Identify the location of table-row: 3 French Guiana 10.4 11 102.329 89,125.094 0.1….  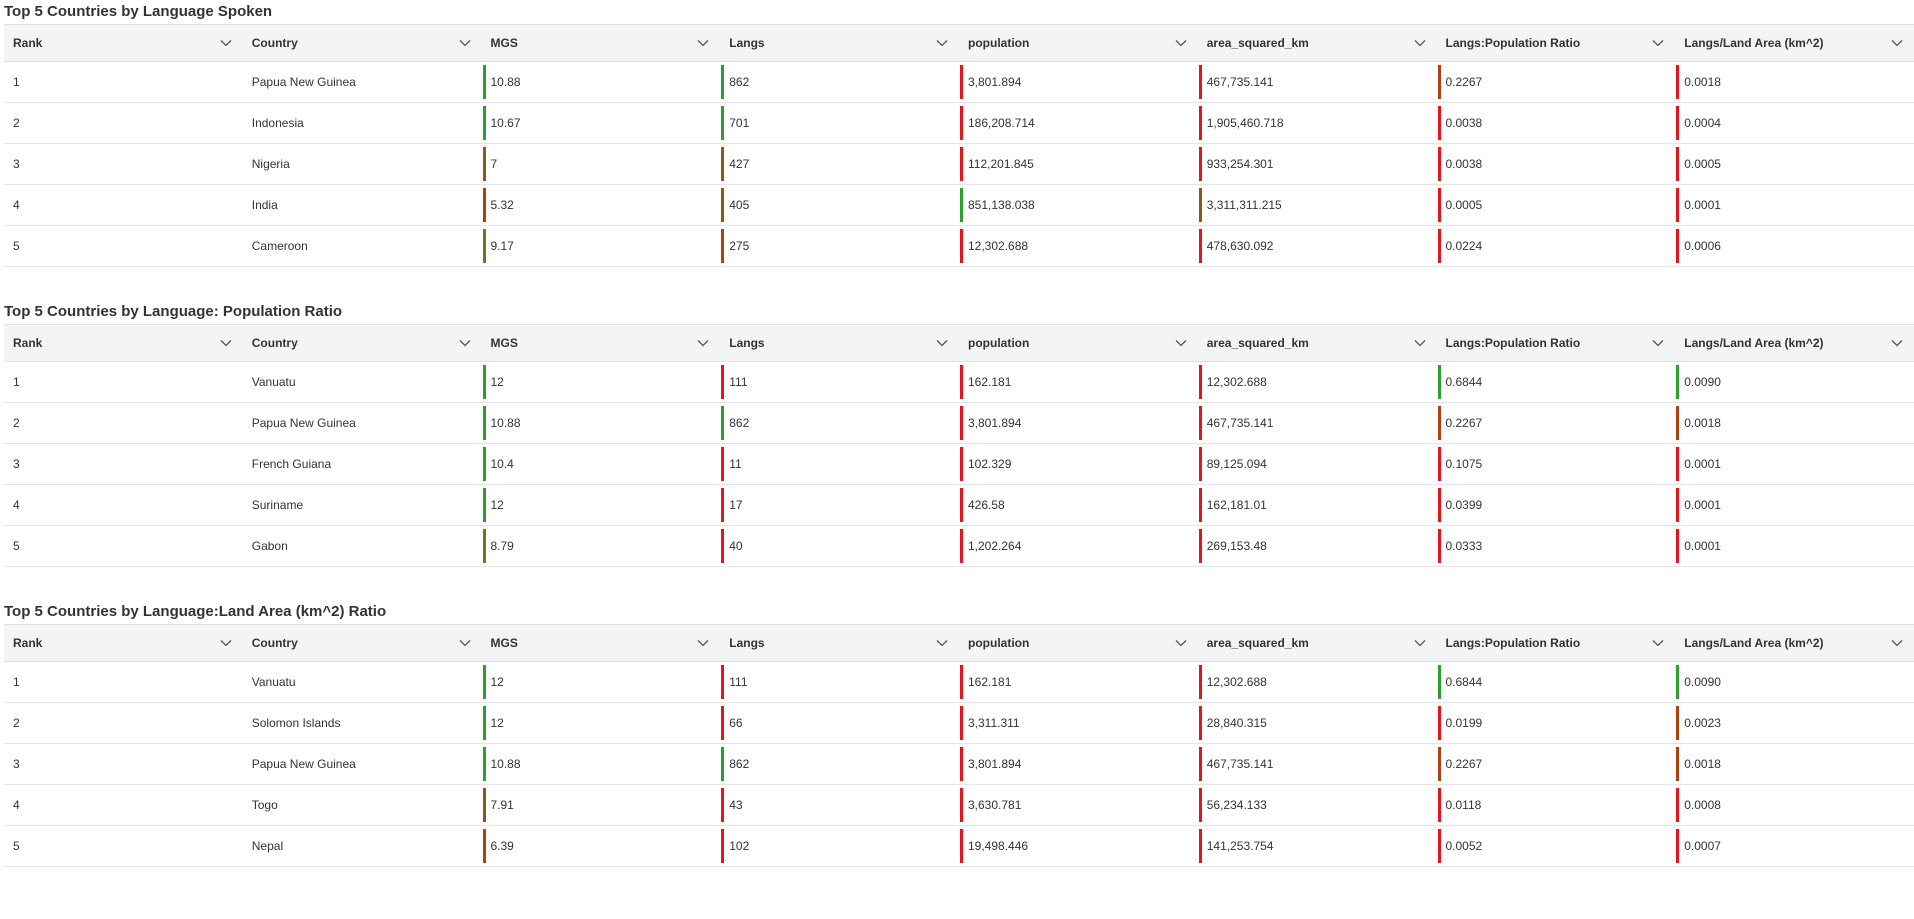
(959, 464).